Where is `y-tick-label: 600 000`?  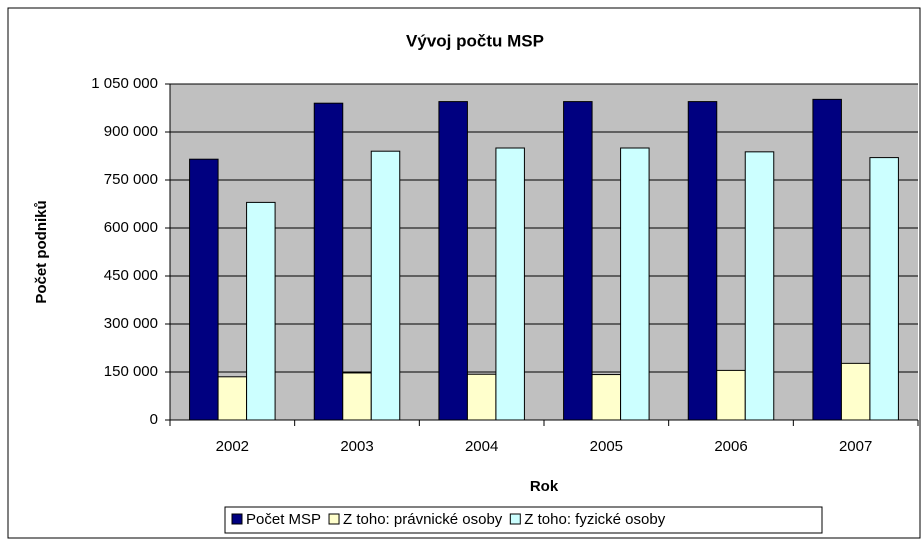 y-tick-label: 600 000 is located at coordinates (131, 227).